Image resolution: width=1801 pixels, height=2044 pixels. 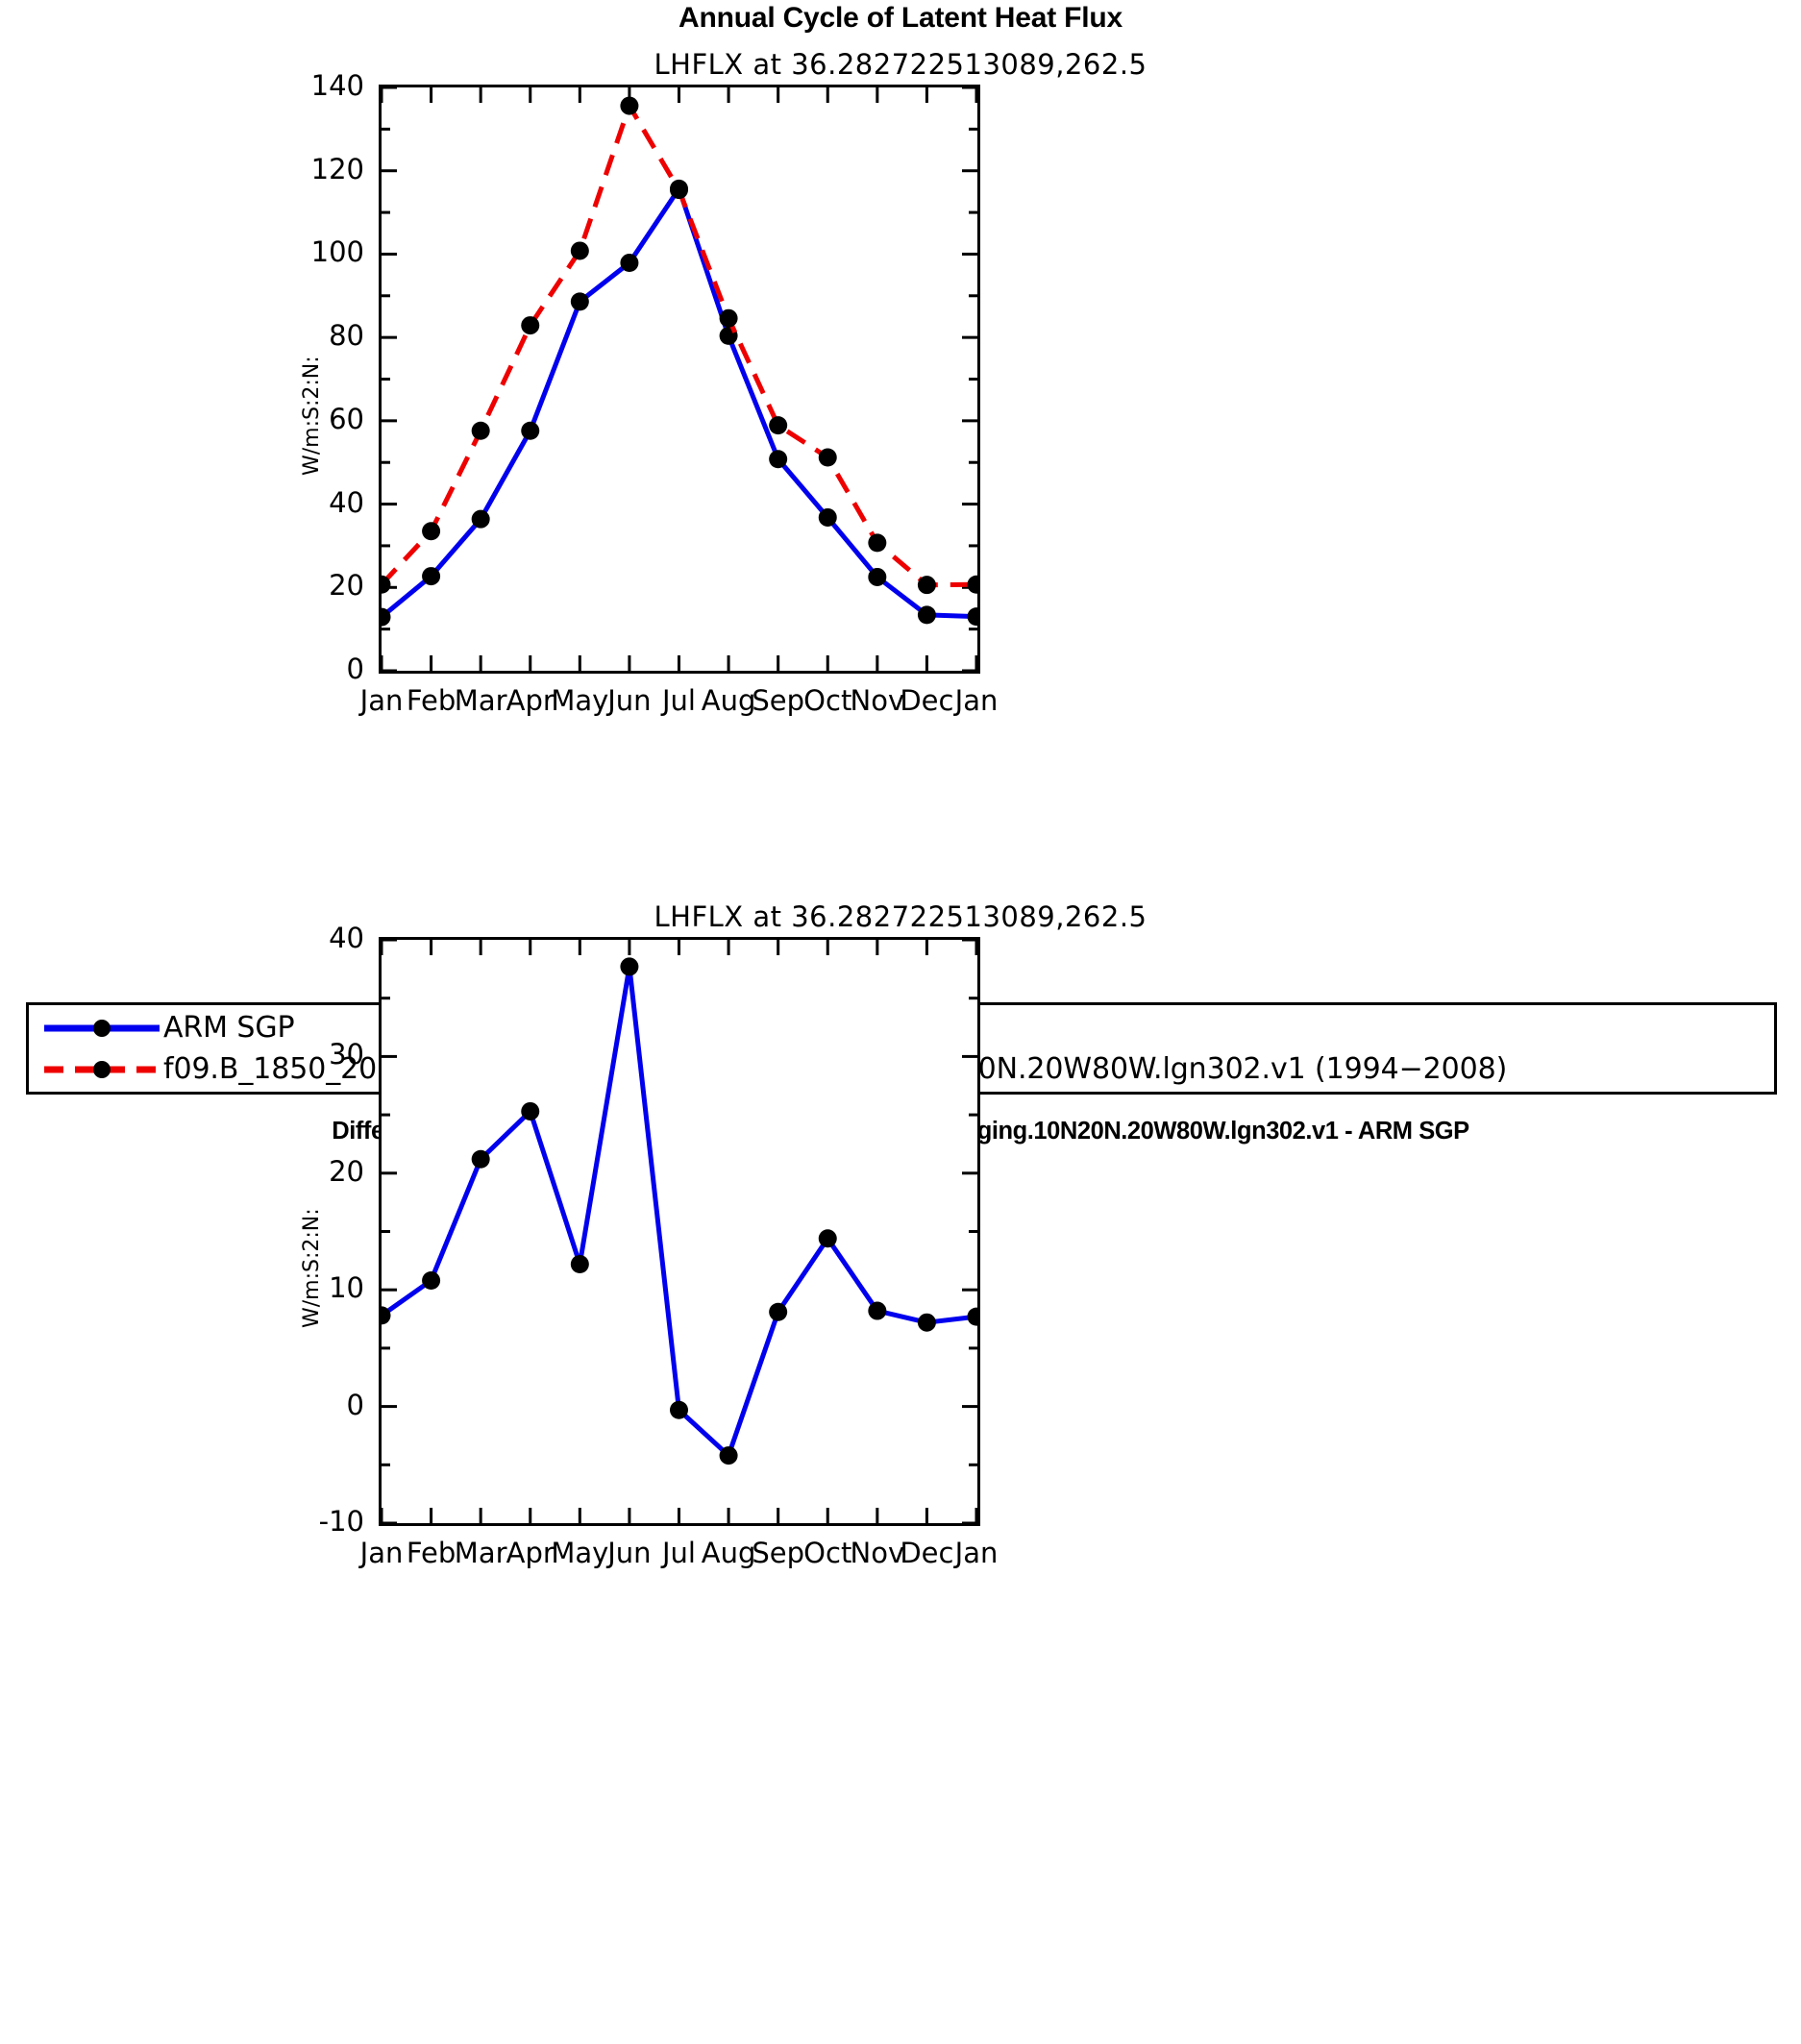 I want to click on legend-line-sample-arm-sgp, so click(x=101, y=1028).